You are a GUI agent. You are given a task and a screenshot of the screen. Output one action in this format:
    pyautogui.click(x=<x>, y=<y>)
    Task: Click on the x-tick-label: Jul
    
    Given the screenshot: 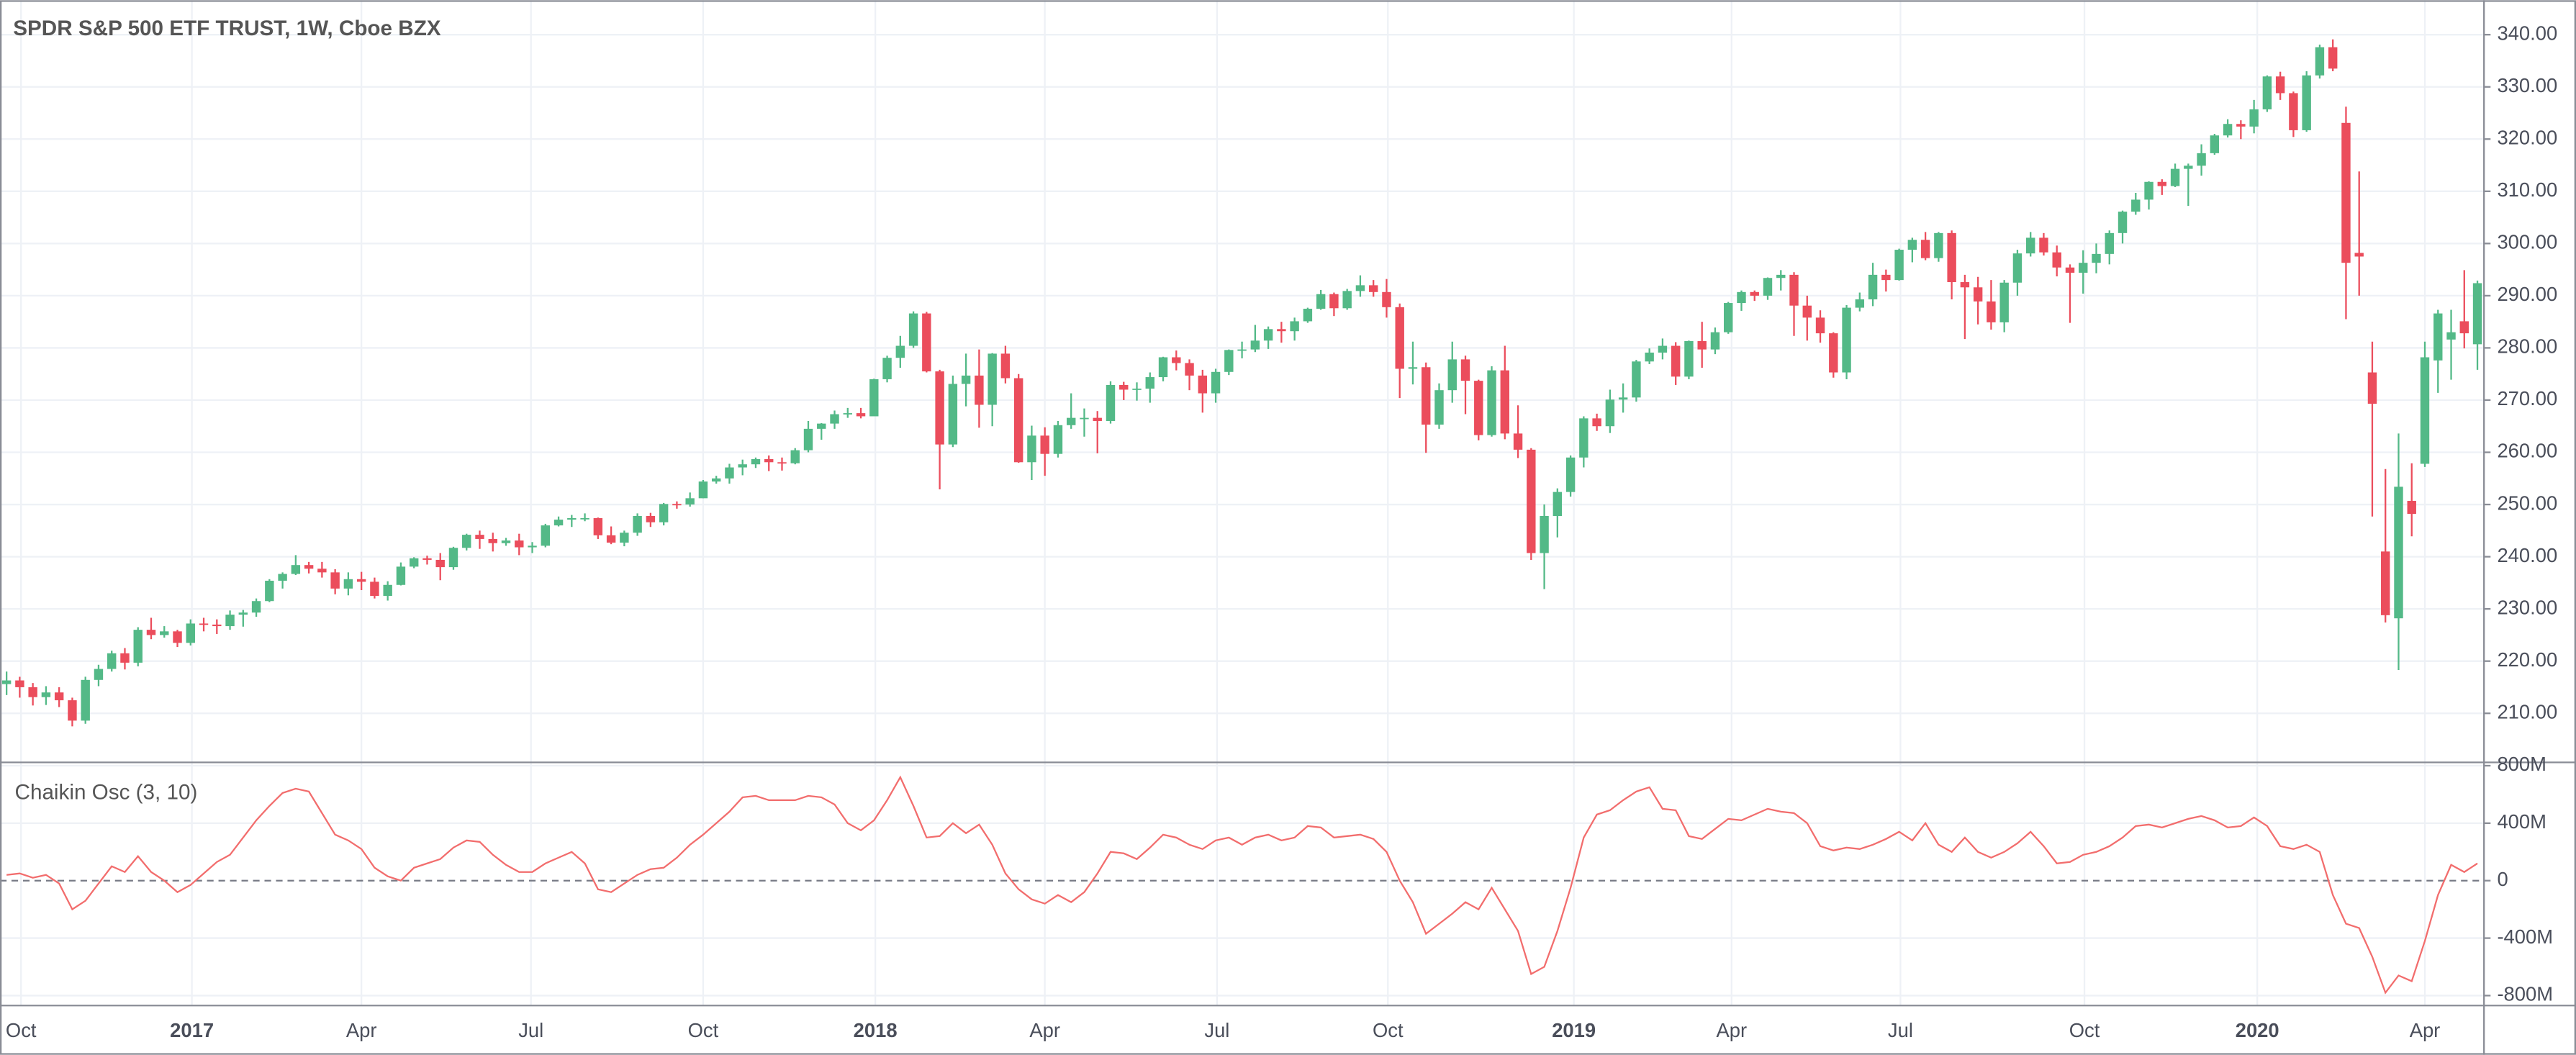 What is the action you would take?
    pyautogui.click(x=1217, y=1030)
    